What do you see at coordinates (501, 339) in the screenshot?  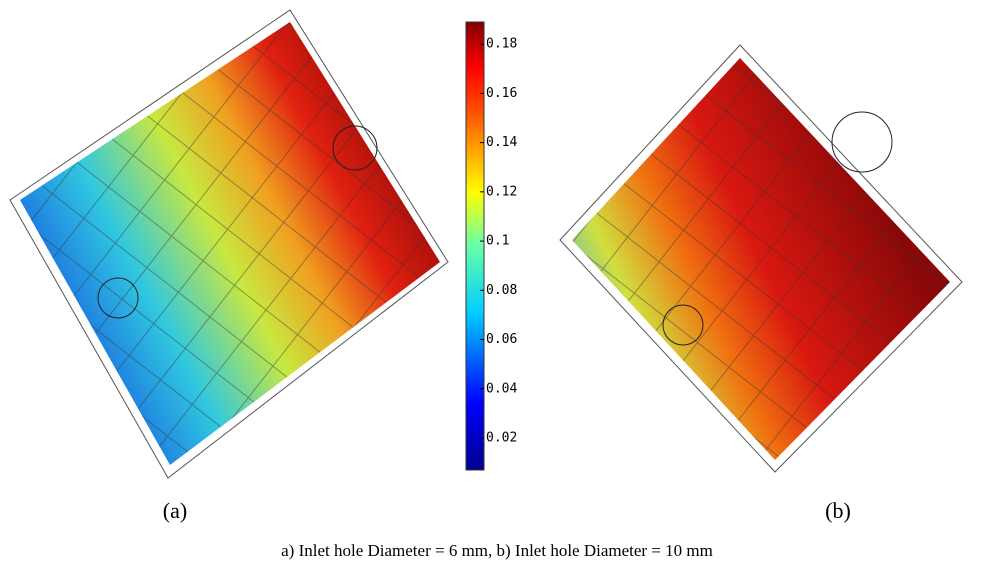 I see `colorbar-tick-label: 0.06` at bounding box center [501, 339].